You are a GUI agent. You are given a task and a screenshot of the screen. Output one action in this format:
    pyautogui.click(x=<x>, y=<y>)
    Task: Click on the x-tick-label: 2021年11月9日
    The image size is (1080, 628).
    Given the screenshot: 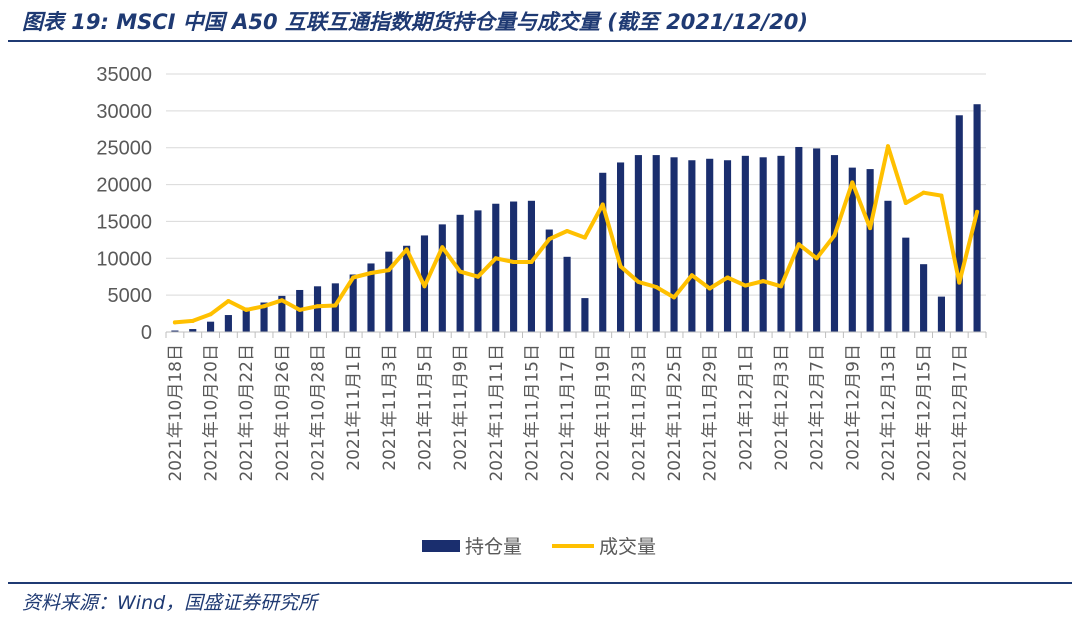 What is the action you would take?
    pyautogui.click(x=461, y=407)
    